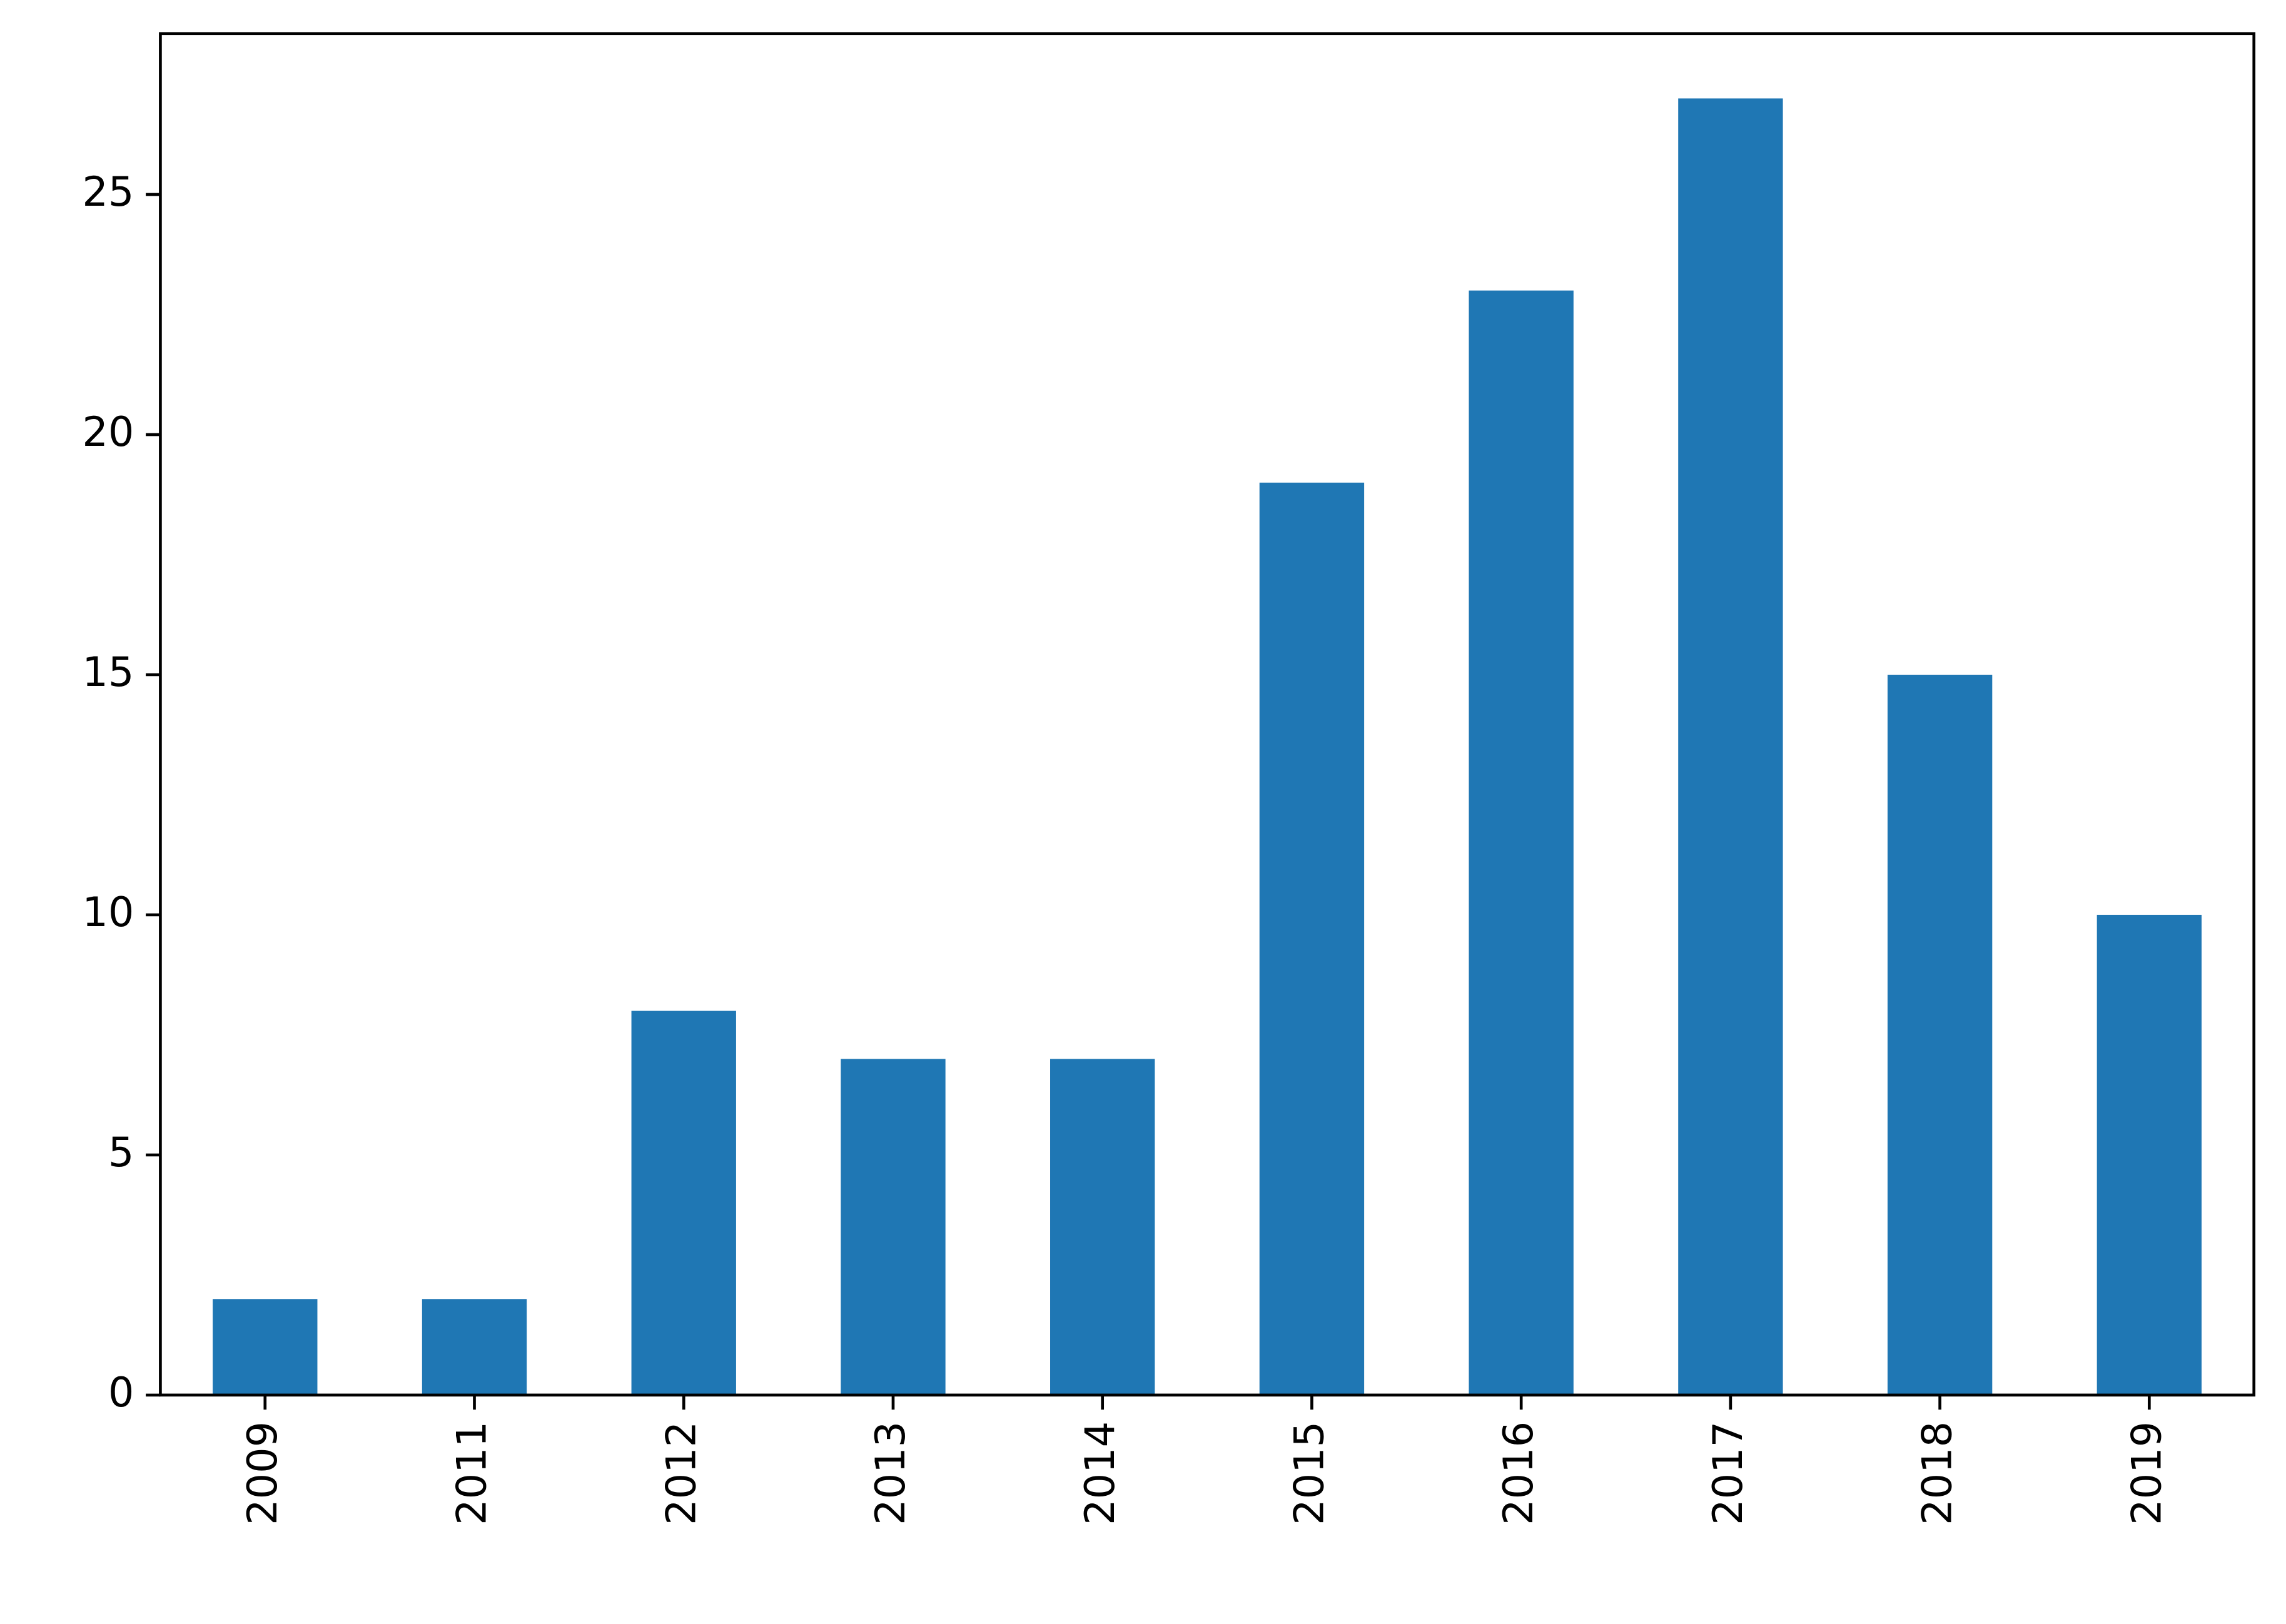 This screenshot has height=1624, width=2286. Describe the element at coordinates (121, 1152) in the screenshot. I see `y-tick-label: 5` at that location.